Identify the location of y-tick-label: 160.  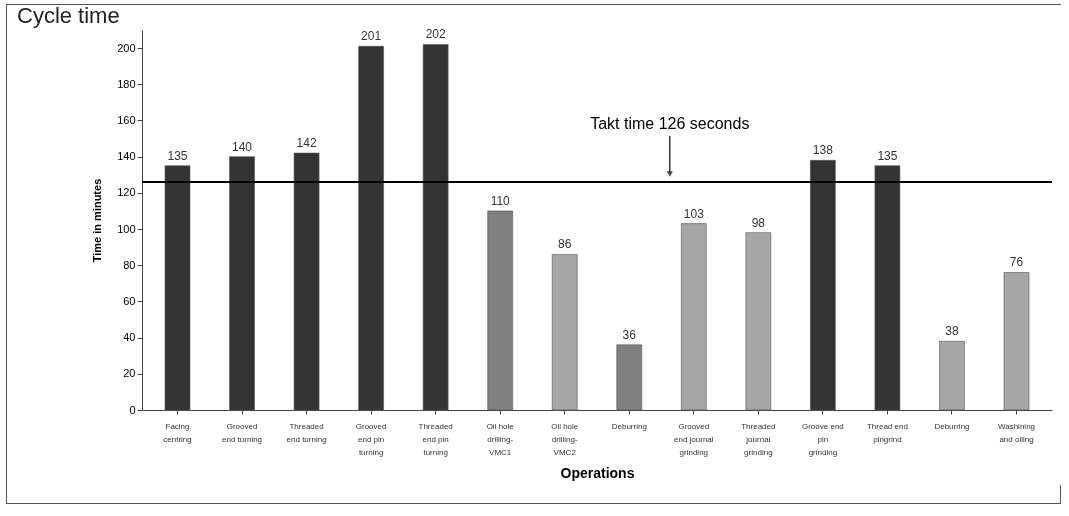
(126, 119).